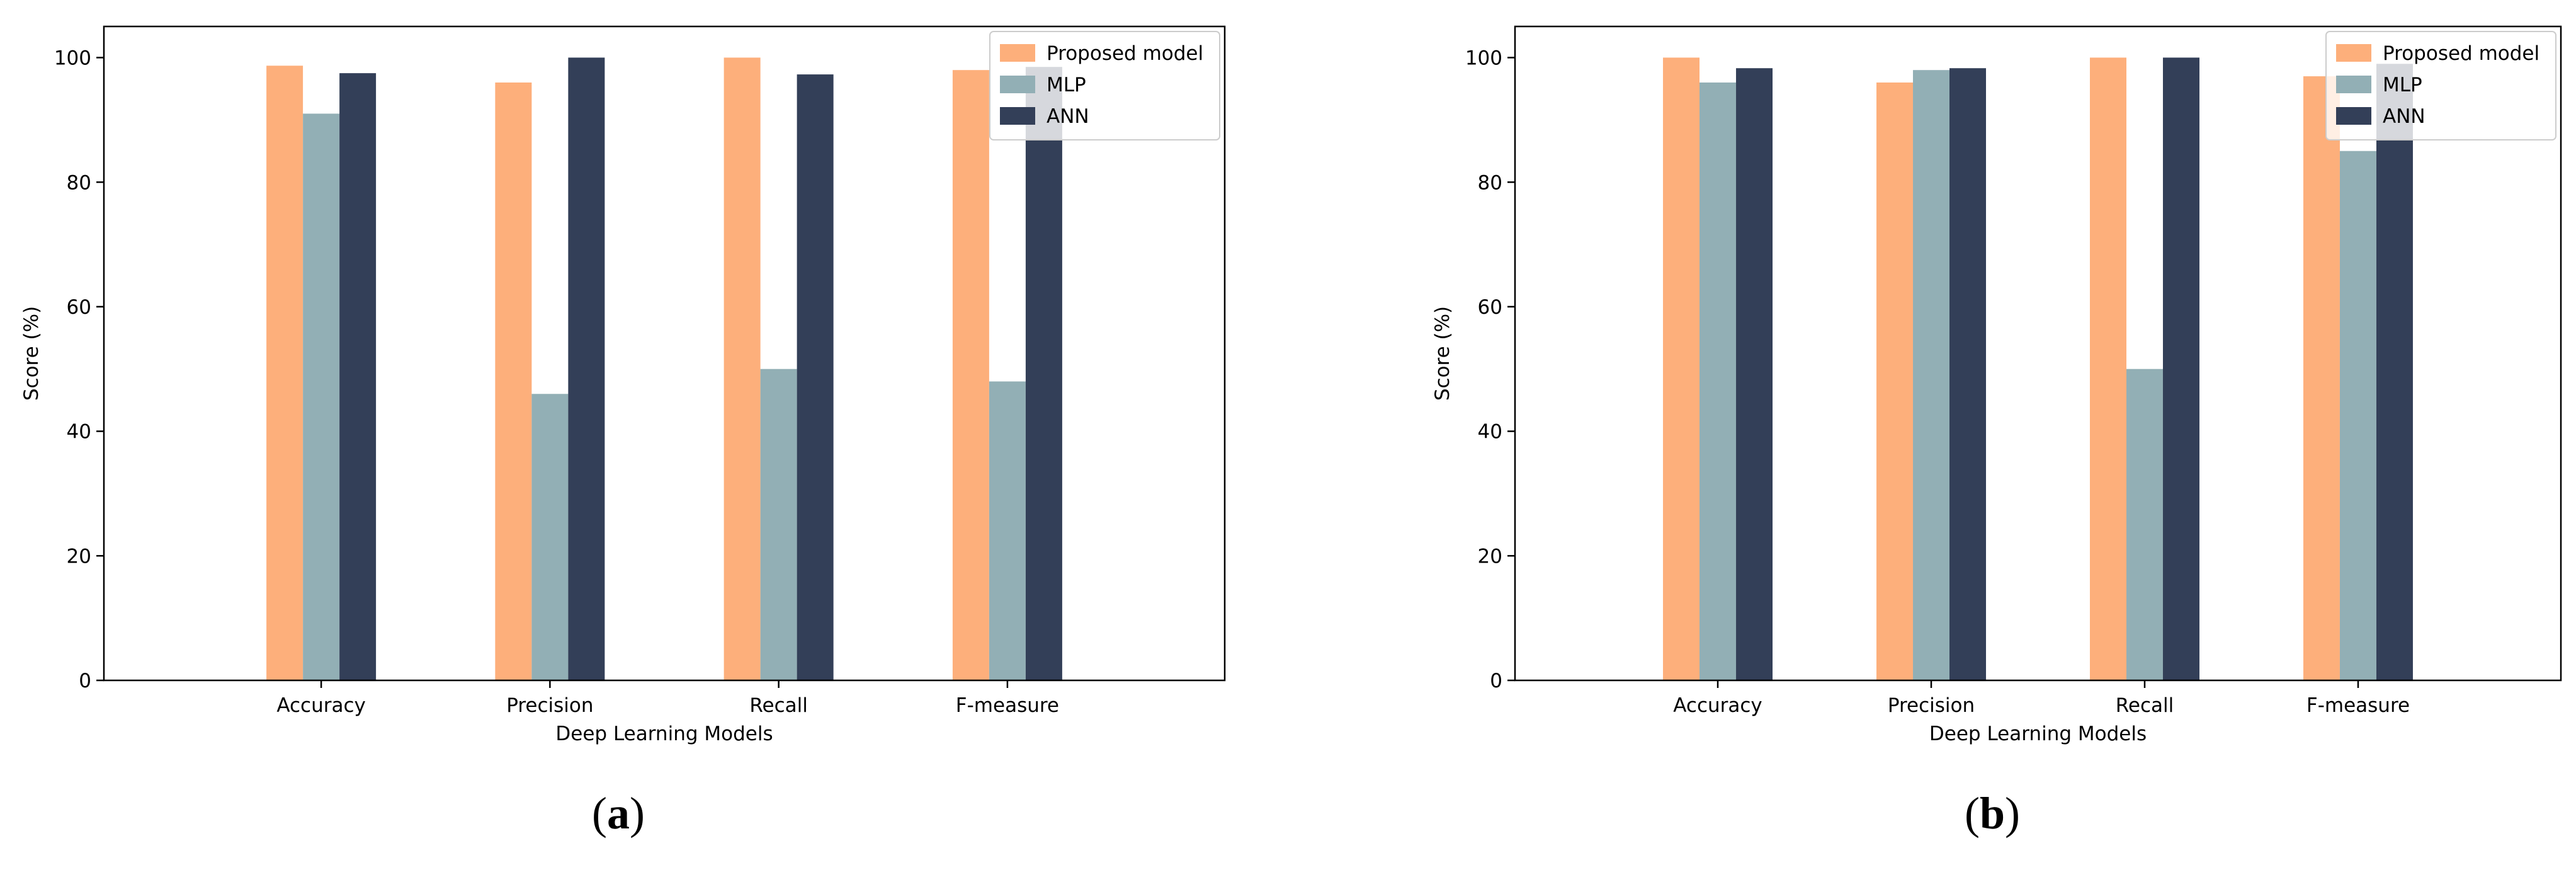 The height and width of the screenshot is (870, 2576). What do you see at coordinates (637, 814) in the screenshot?
I see `caption-a-close: )` at bounding box center [637, 814].